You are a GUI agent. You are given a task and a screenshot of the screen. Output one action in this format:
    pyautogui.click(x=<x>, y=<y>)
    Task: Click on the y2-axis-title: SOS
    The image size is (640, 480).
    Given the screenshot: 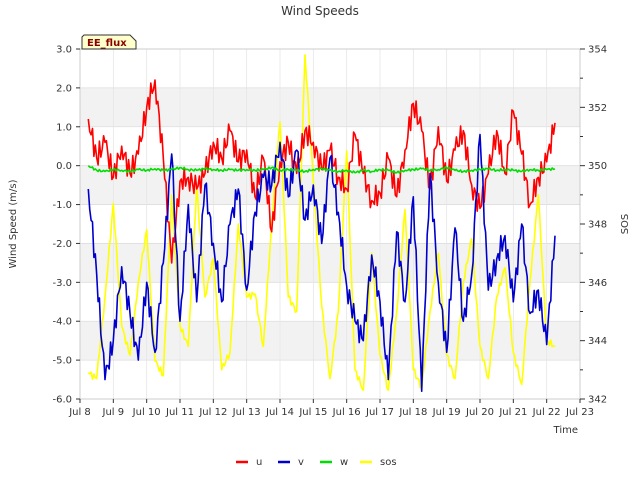 What is the action you would take?
    pyautogui.click(x=625, y=224)
    